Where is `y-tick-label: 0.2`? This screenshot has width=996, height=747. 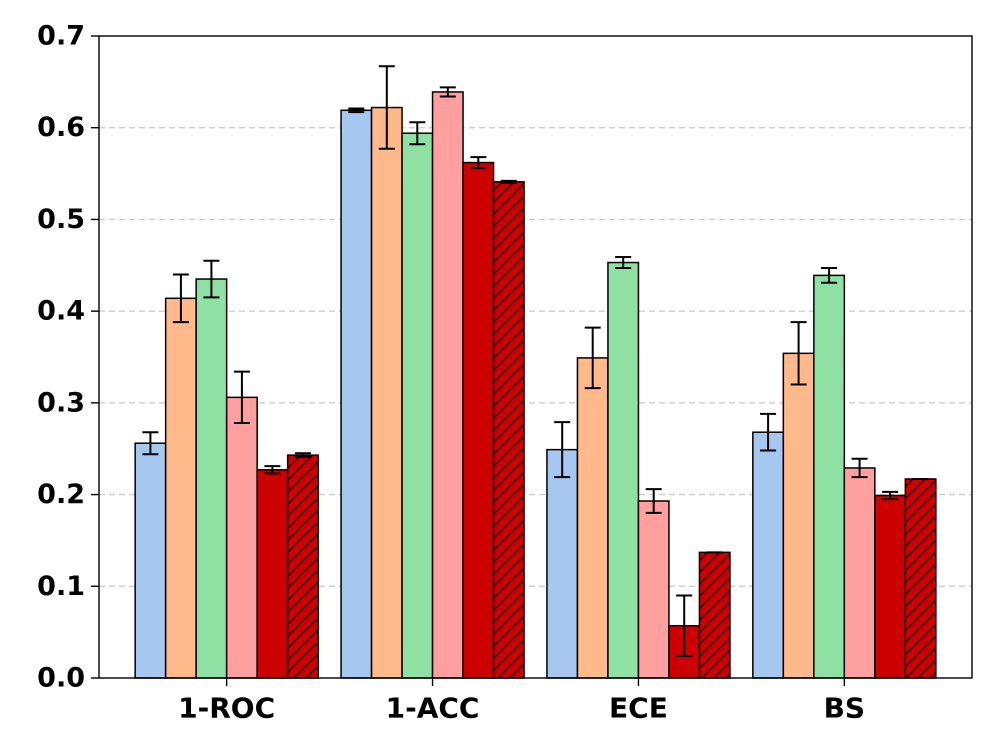 y-tick-label: 0.2 is located at coordinates (61, 494).